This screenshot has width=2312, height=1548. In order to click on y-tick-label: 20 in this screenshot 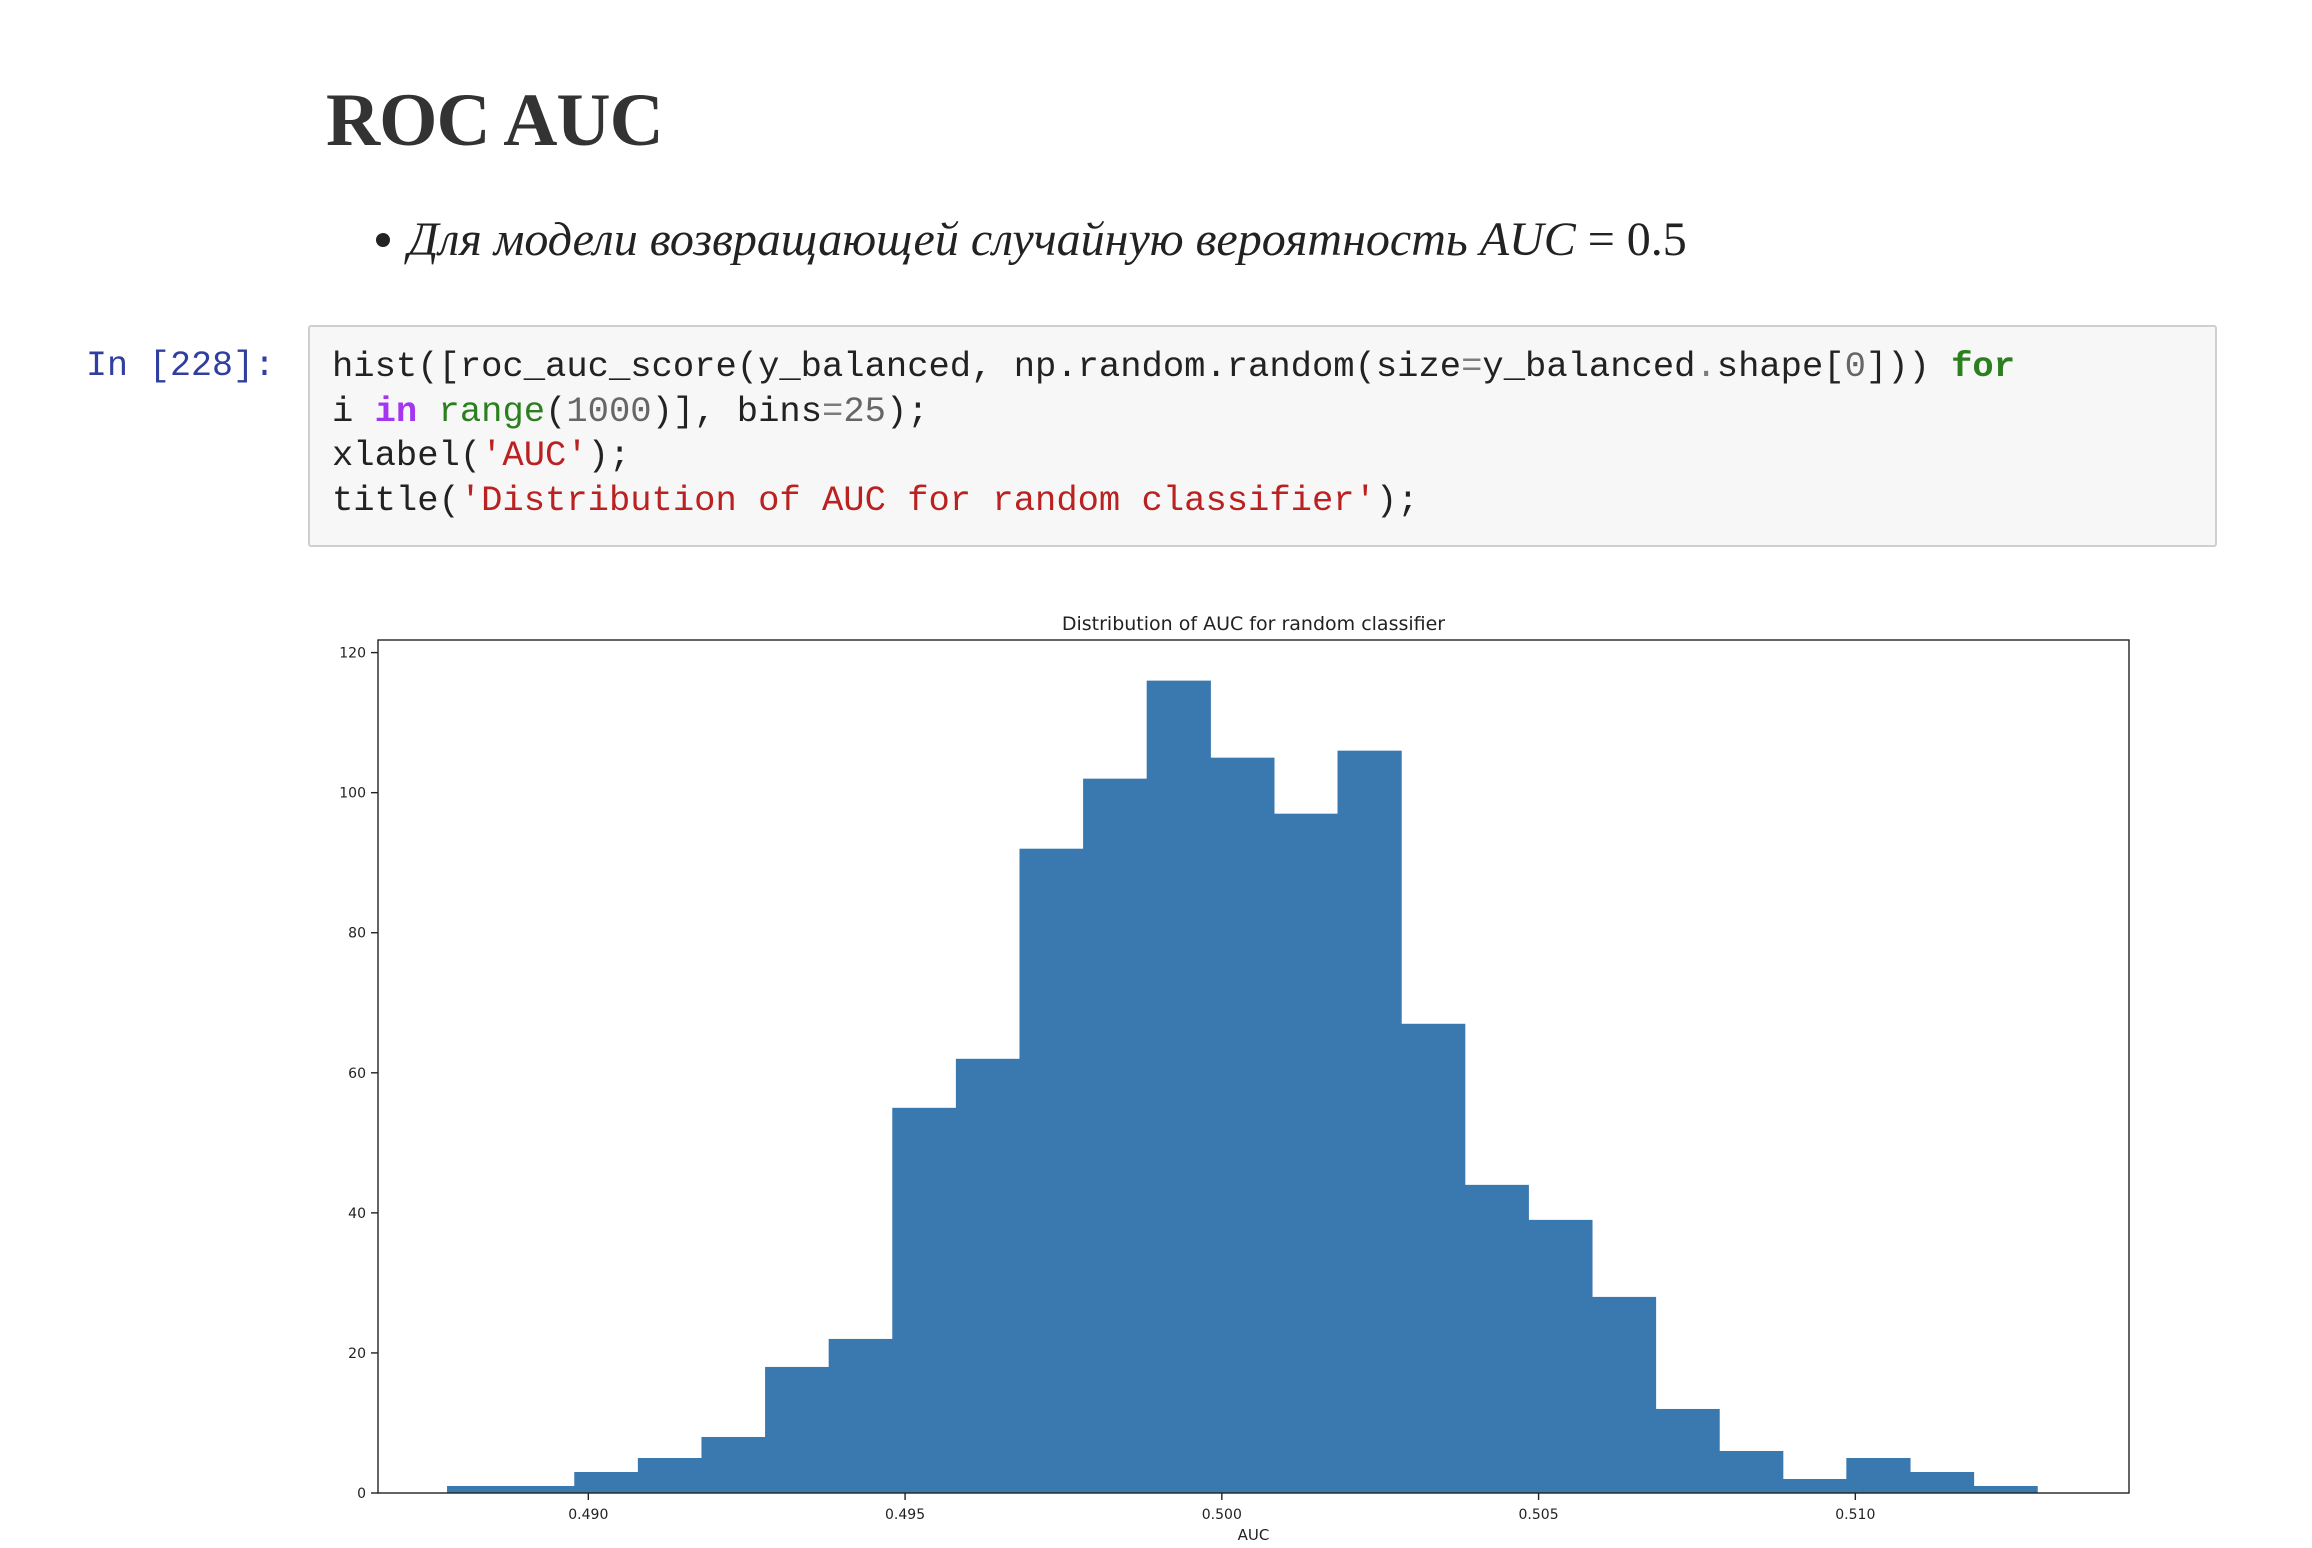, I will do `click(357, 1354)`.